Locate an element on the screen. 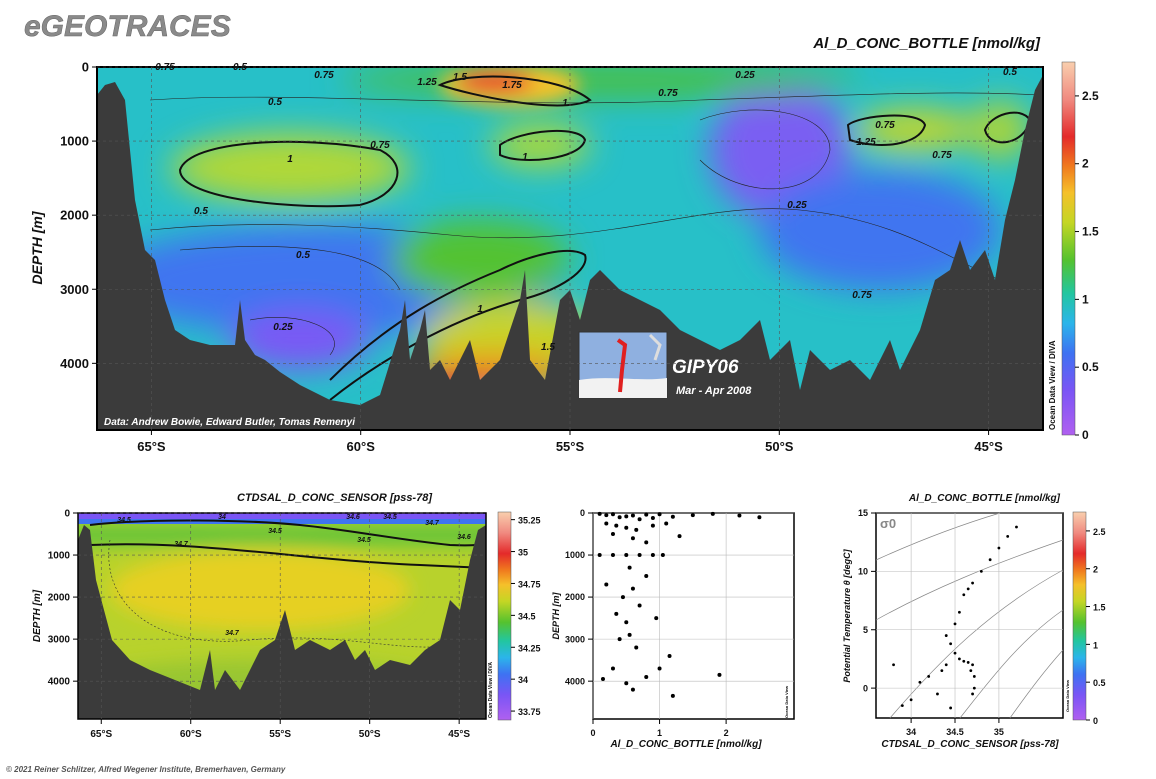  app-title: eGEOTRACES is located at coordinates (127, 26).